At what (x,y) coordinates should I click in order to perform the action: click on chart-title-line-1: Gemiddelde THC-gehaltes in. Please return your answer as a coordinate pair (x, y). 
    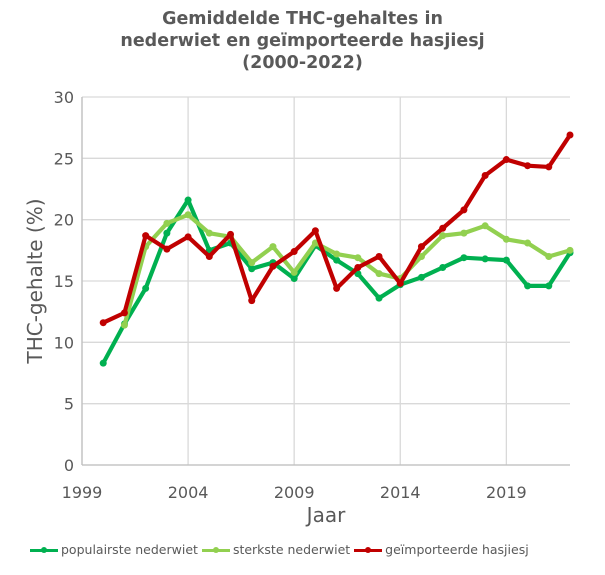
    Looking at the image, I should click on (302, 19).